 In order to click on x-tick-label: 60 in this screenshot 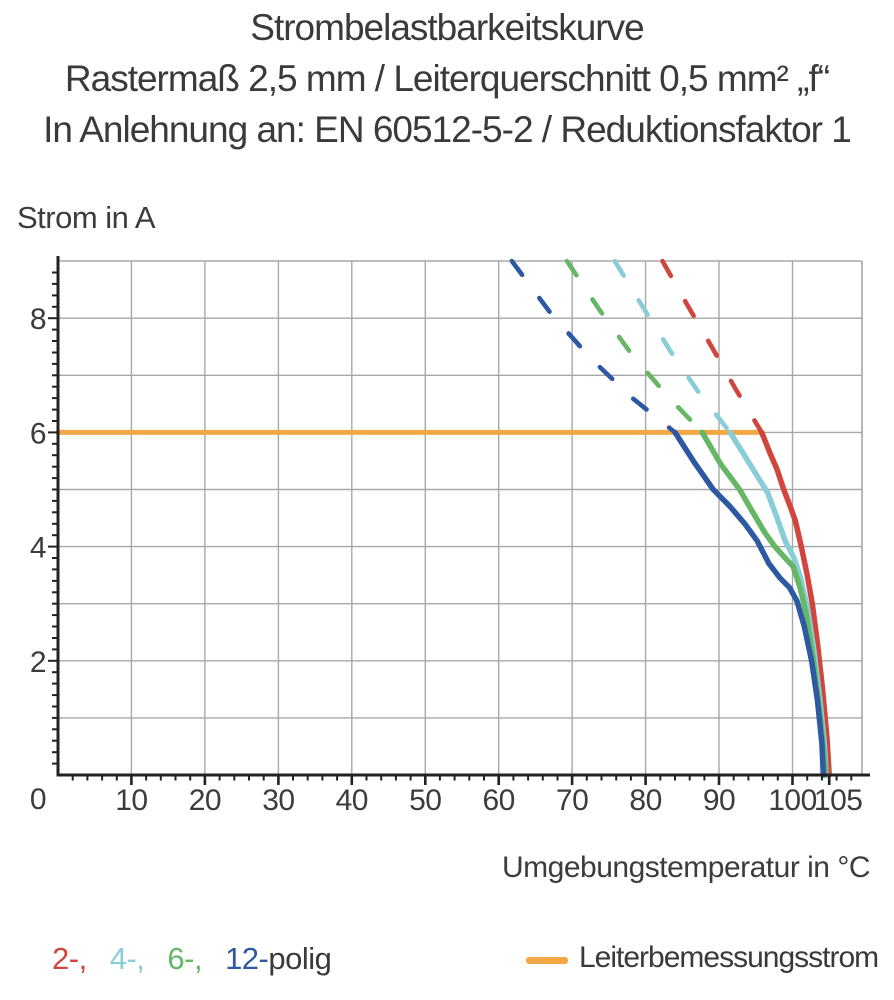, I will do `click(499, 800)`.